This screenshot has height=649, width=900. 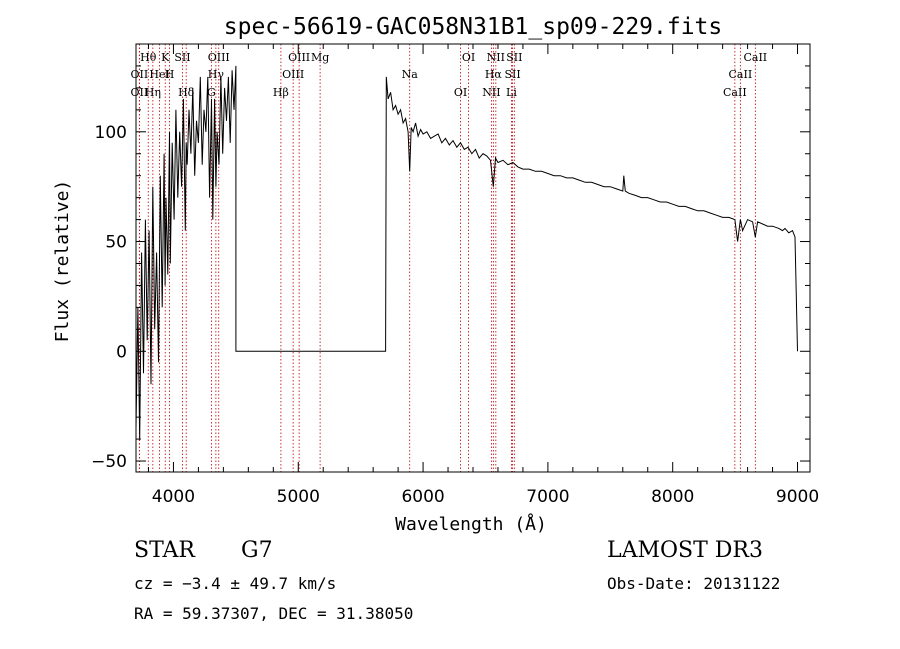 What do you see at coordinates (257, 550) in the screenshot?
I see `object-class: G7` at bounding box center [257, 550].